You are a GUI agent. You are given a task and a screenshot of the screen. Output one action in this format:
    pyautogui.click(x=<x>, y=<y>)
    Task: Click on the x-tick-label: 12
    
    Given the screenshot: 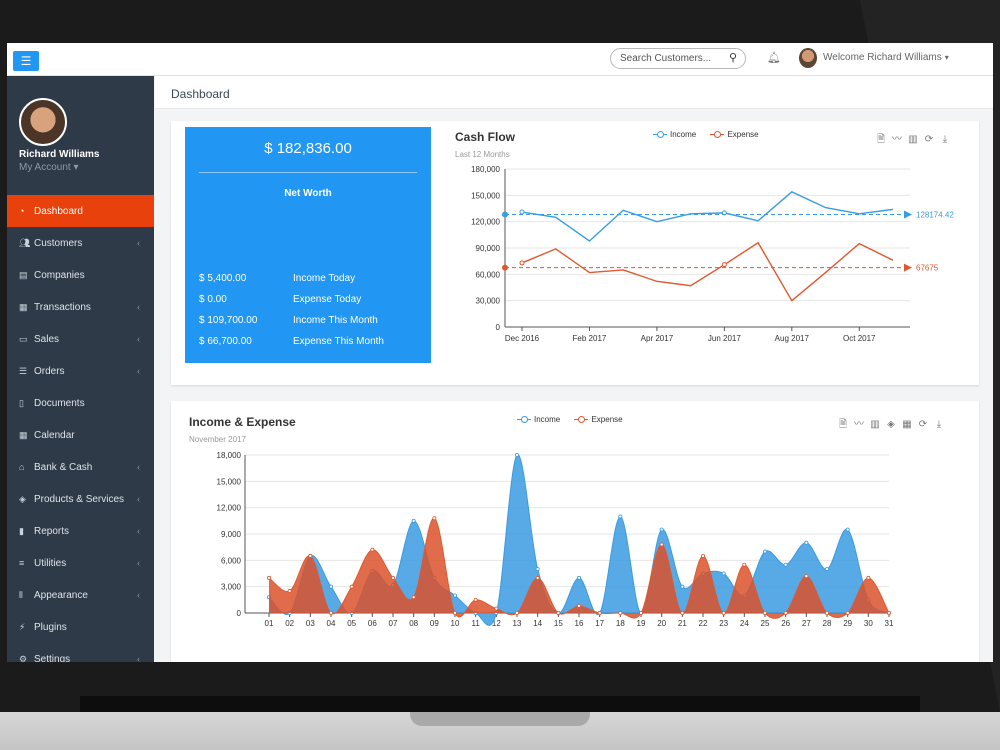 What is the action you would take?
    pyautogui.click(x=496, y=623)
    